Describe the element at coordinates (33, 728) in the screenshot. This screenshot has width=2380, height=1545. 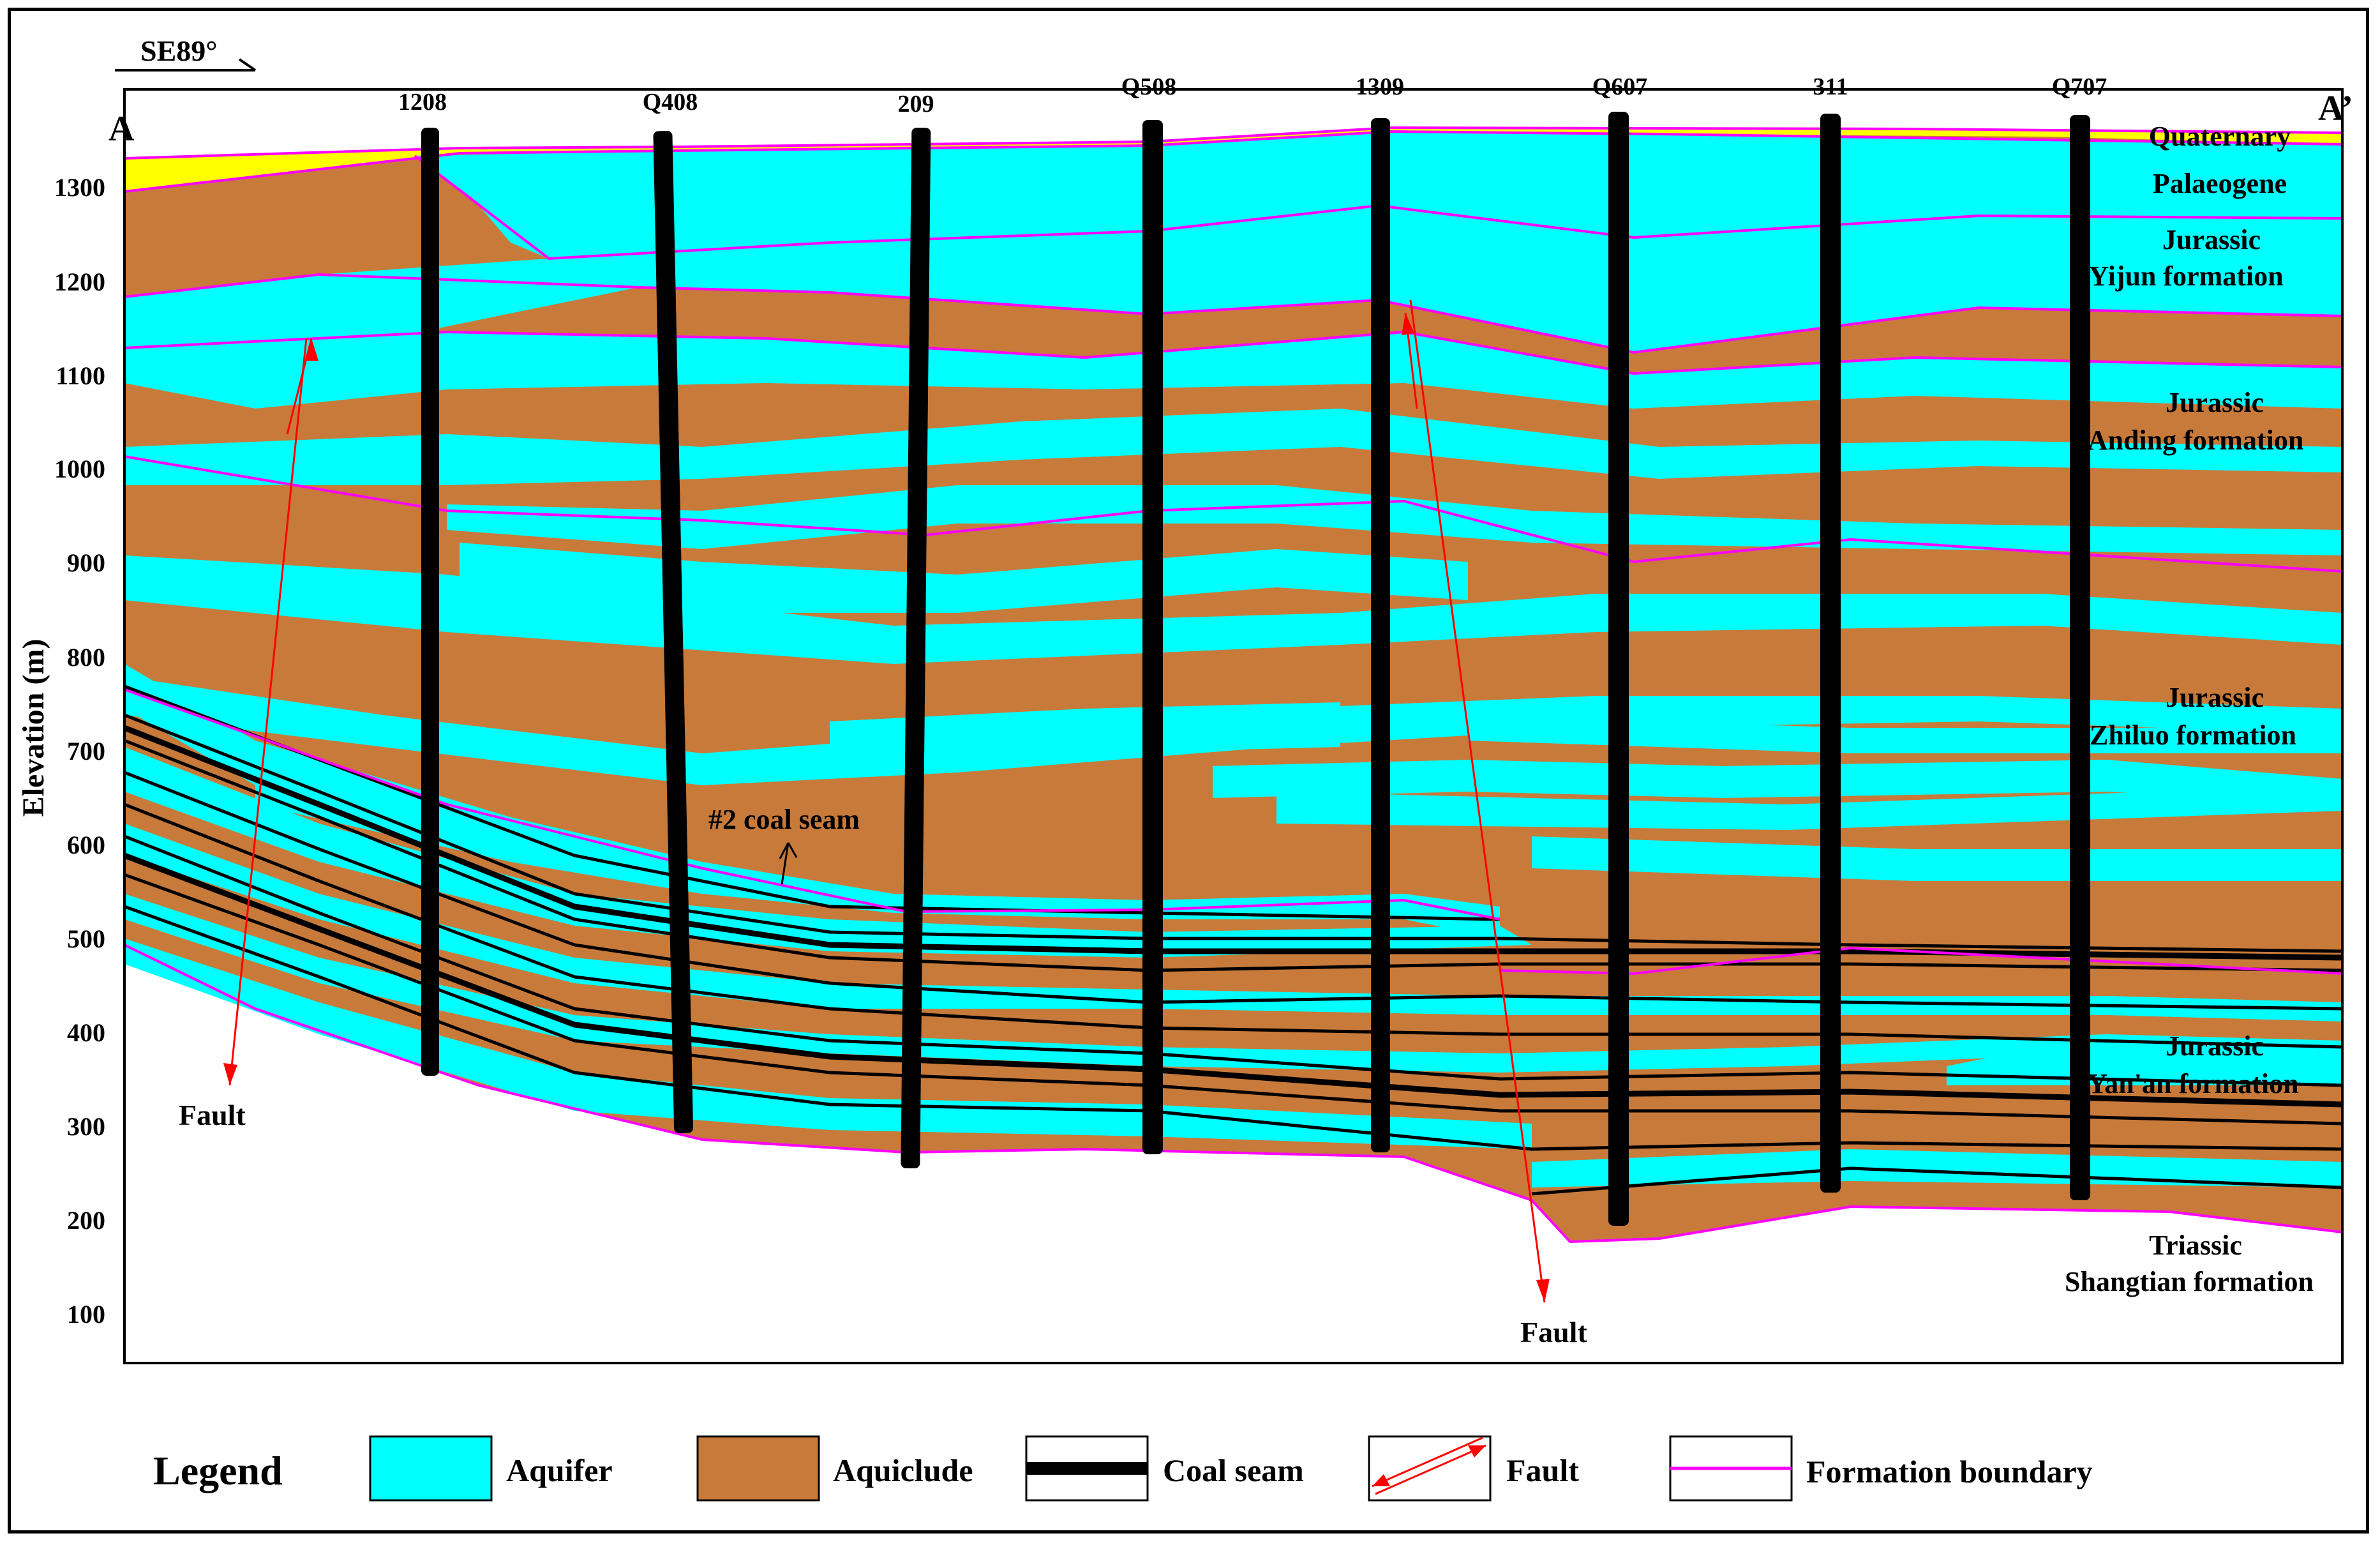
I see `y-axis-label: Elevation (m)` at that location.